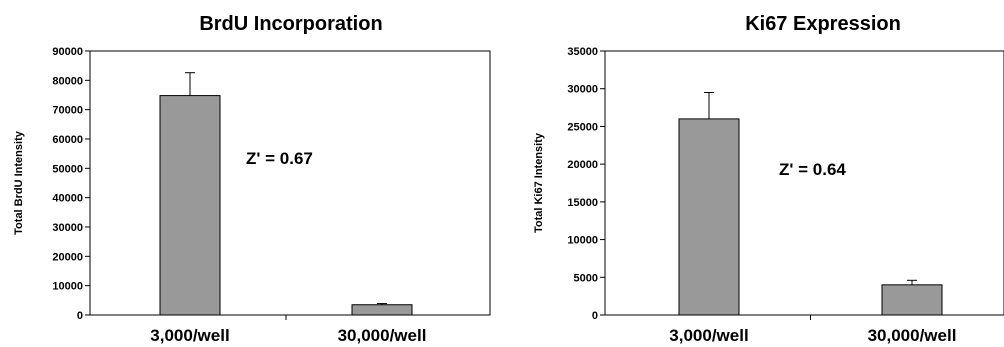  I want to click on brdu-bar, so click(190, 205).